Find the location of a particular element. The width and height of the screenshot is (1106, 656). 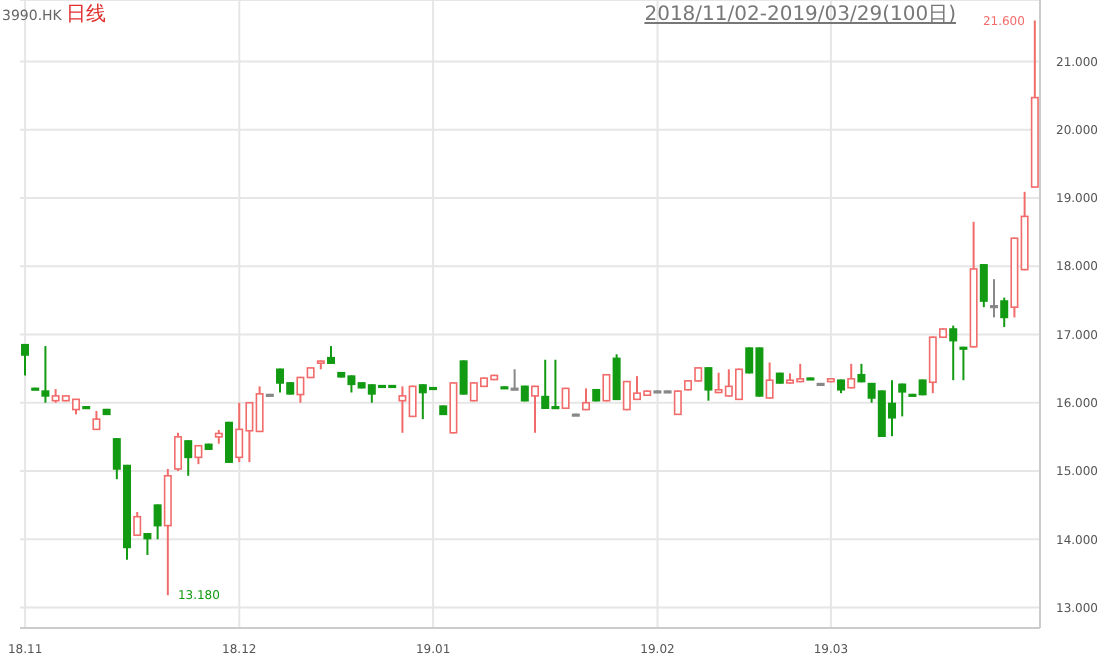

annotation: 2018/11/02-2019/03/29(100日) is located at coordinates (800, 15).